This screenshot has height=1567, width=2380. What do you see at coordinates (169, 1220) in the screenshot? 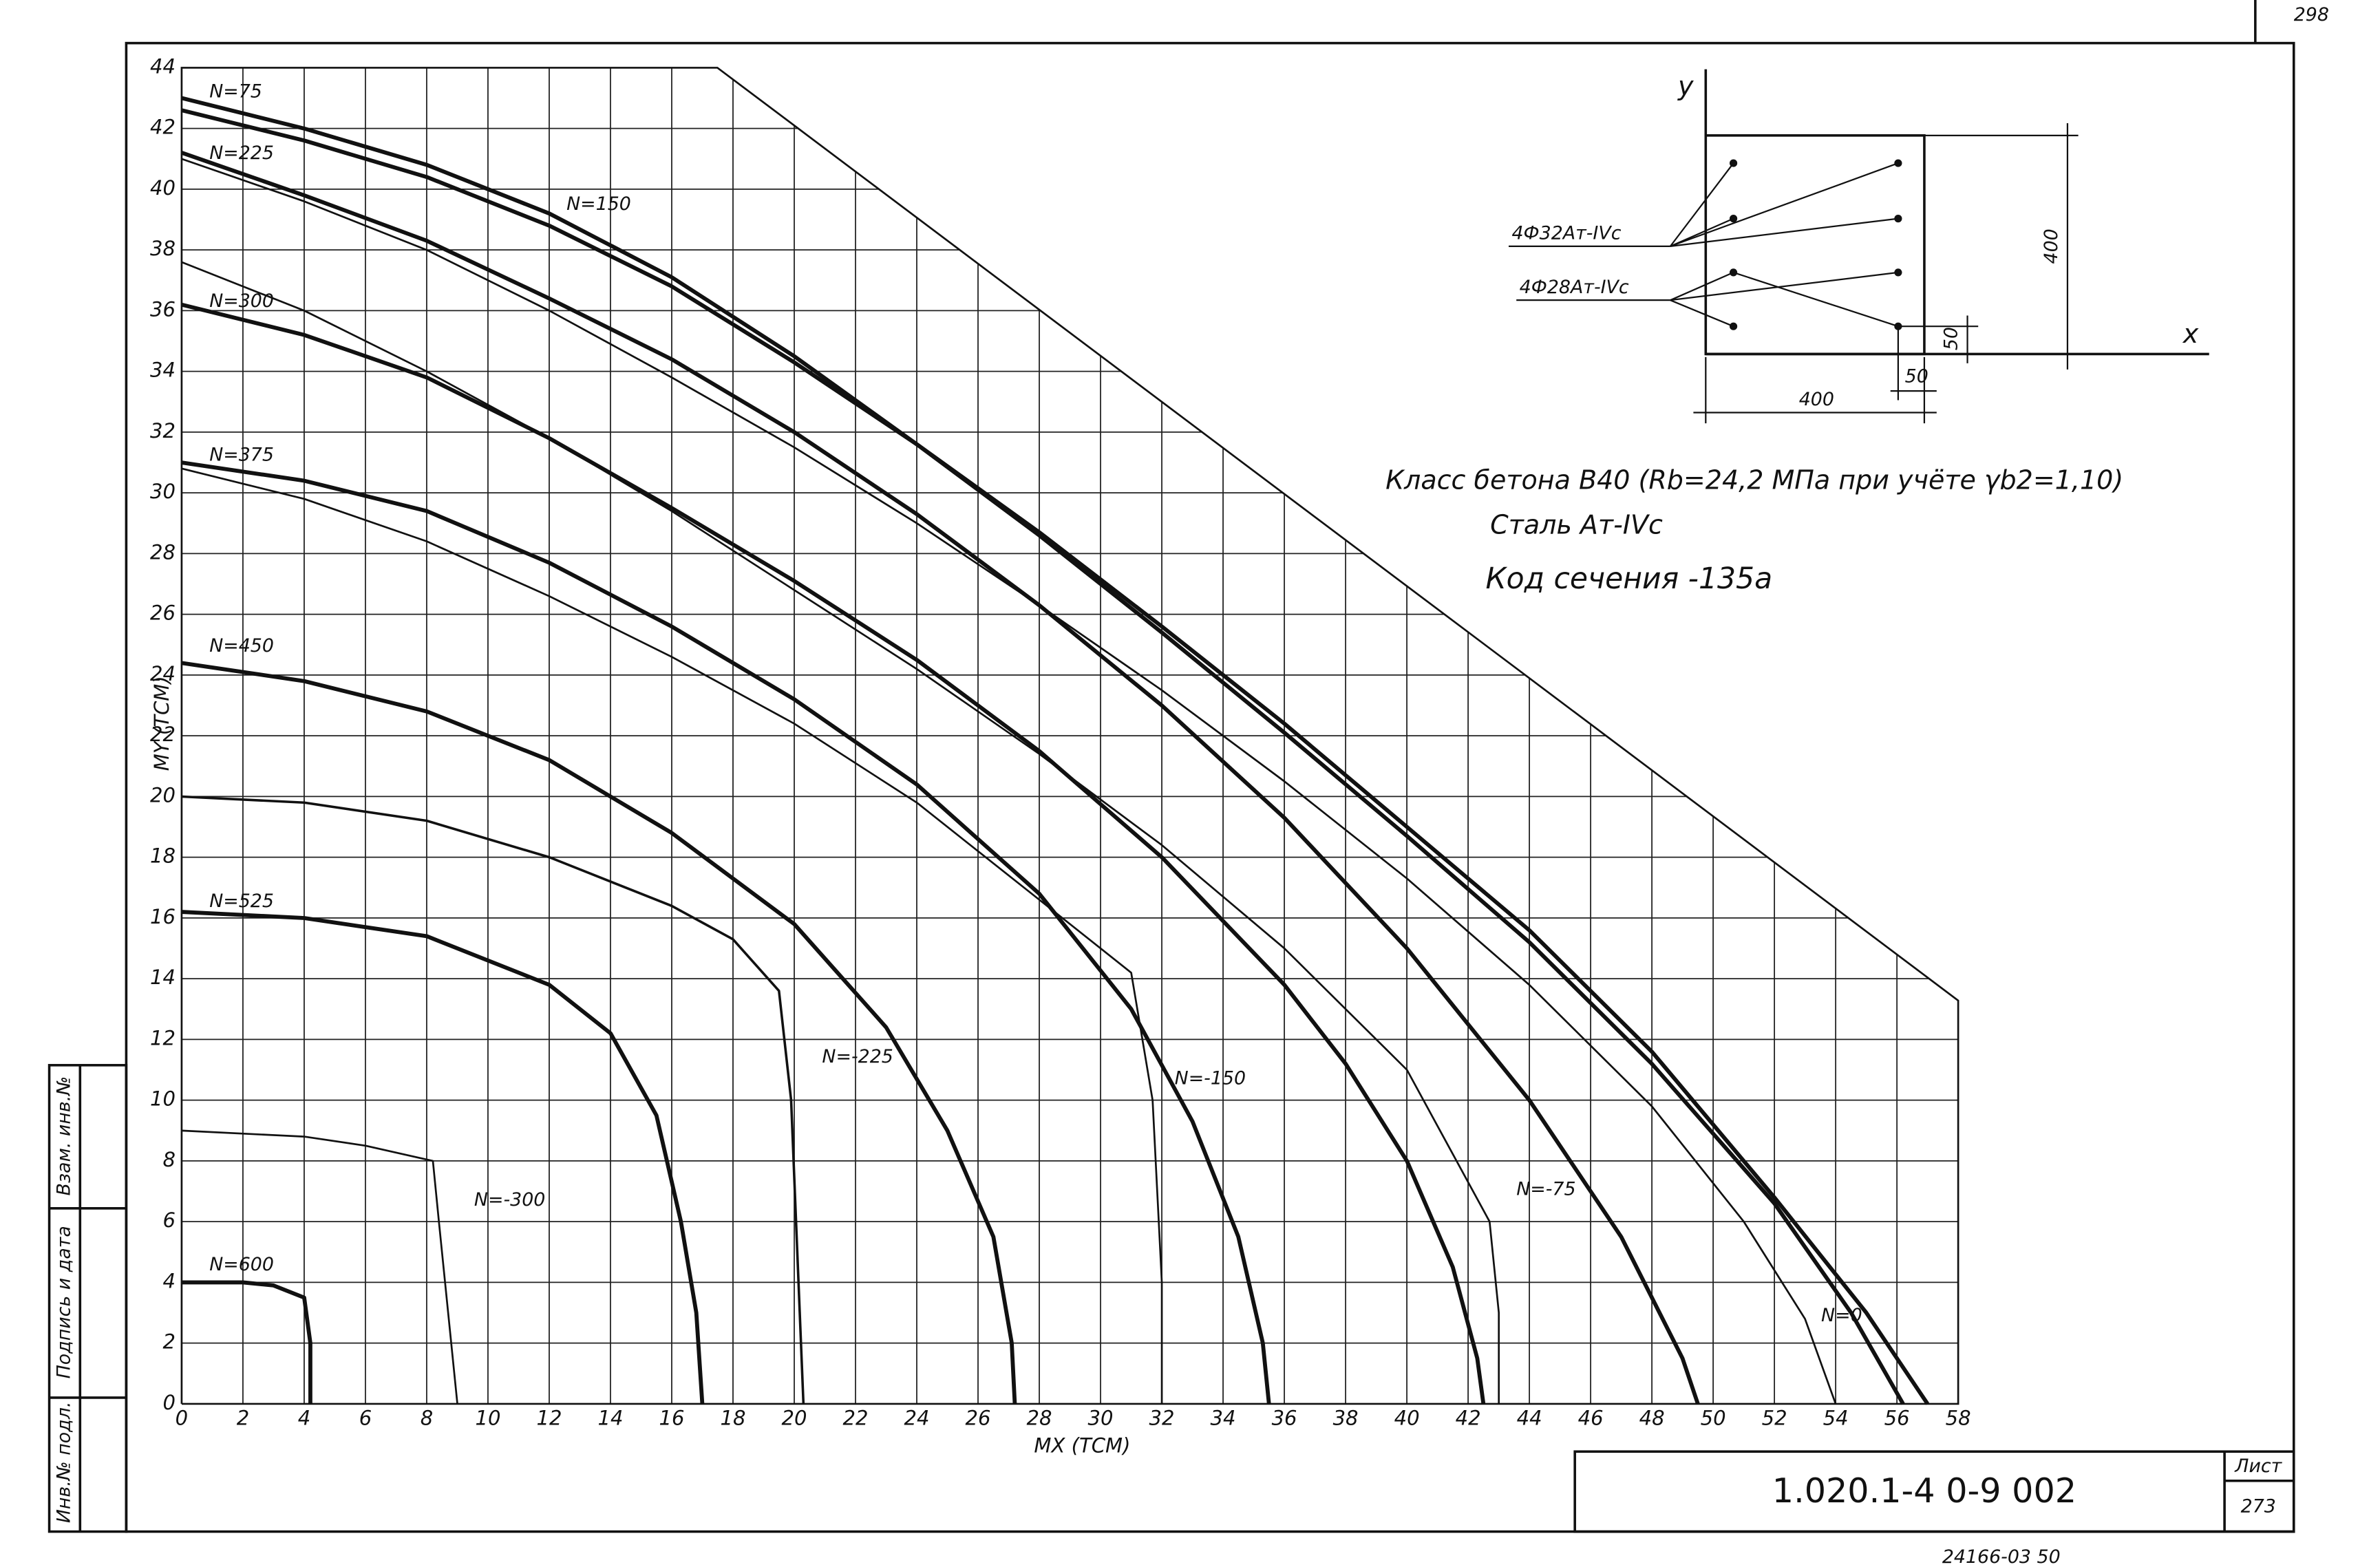
I see `y-tick-label: 6` at bounding box center [169, 1220].